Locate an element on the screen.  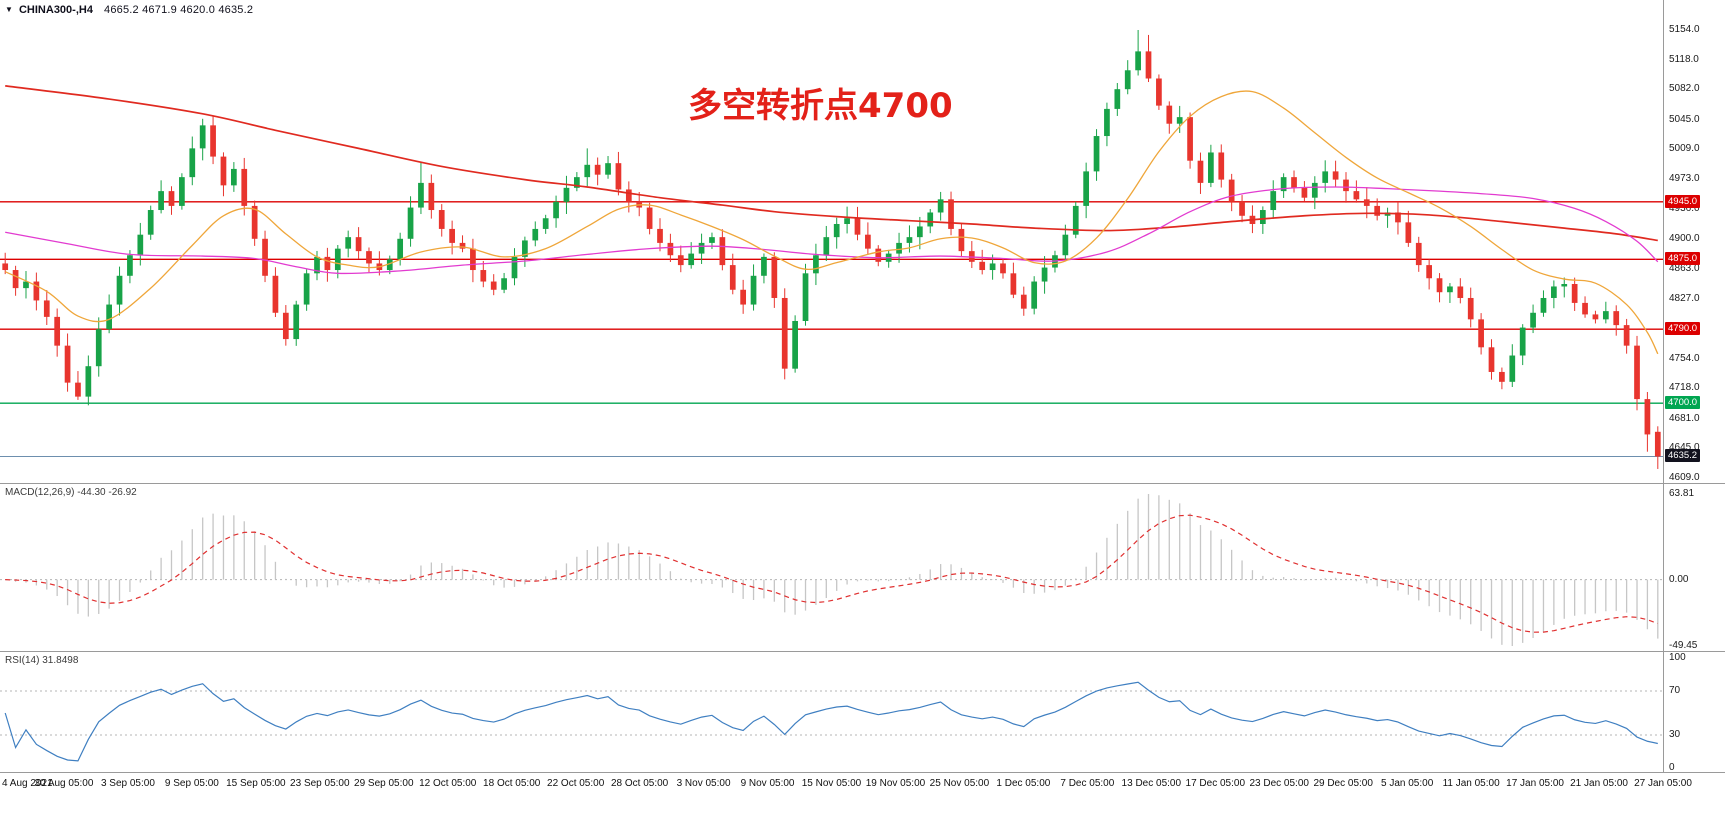
time-axis-label: 4 Aug 2021 is located at coordinates (27, 783).